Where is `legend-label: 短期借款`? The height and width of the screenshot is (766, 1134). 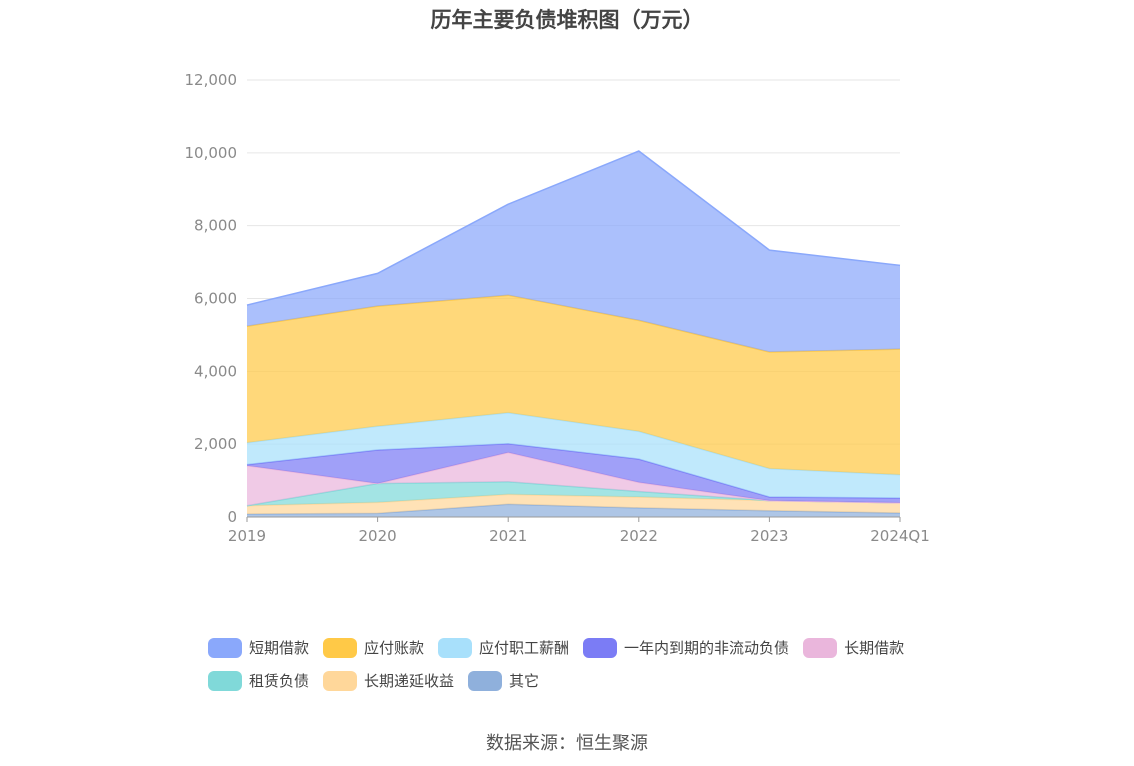 legend-label: 短期借款 is located at coordinates (279, 648).